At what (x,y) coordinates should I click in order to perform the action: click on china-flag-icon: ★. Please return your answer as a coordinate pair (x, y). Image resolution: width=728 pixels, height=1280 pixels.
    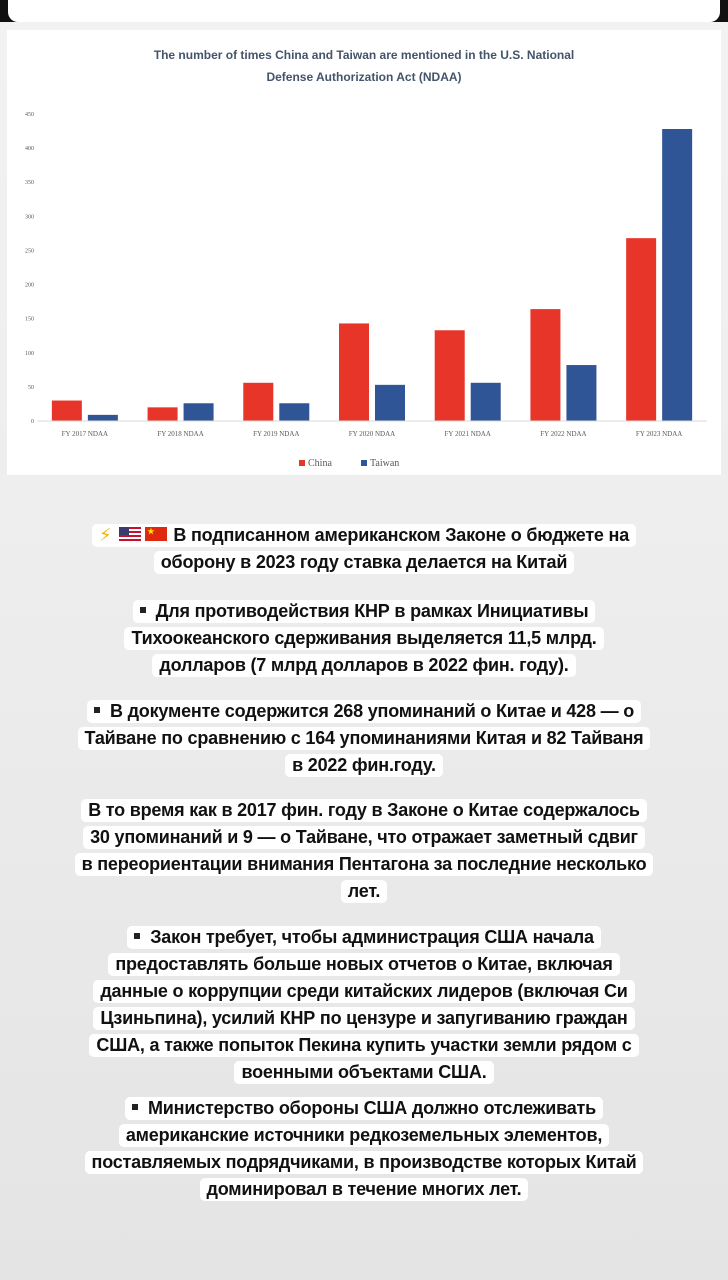
    Looking at the image, I should click on (156, 534).